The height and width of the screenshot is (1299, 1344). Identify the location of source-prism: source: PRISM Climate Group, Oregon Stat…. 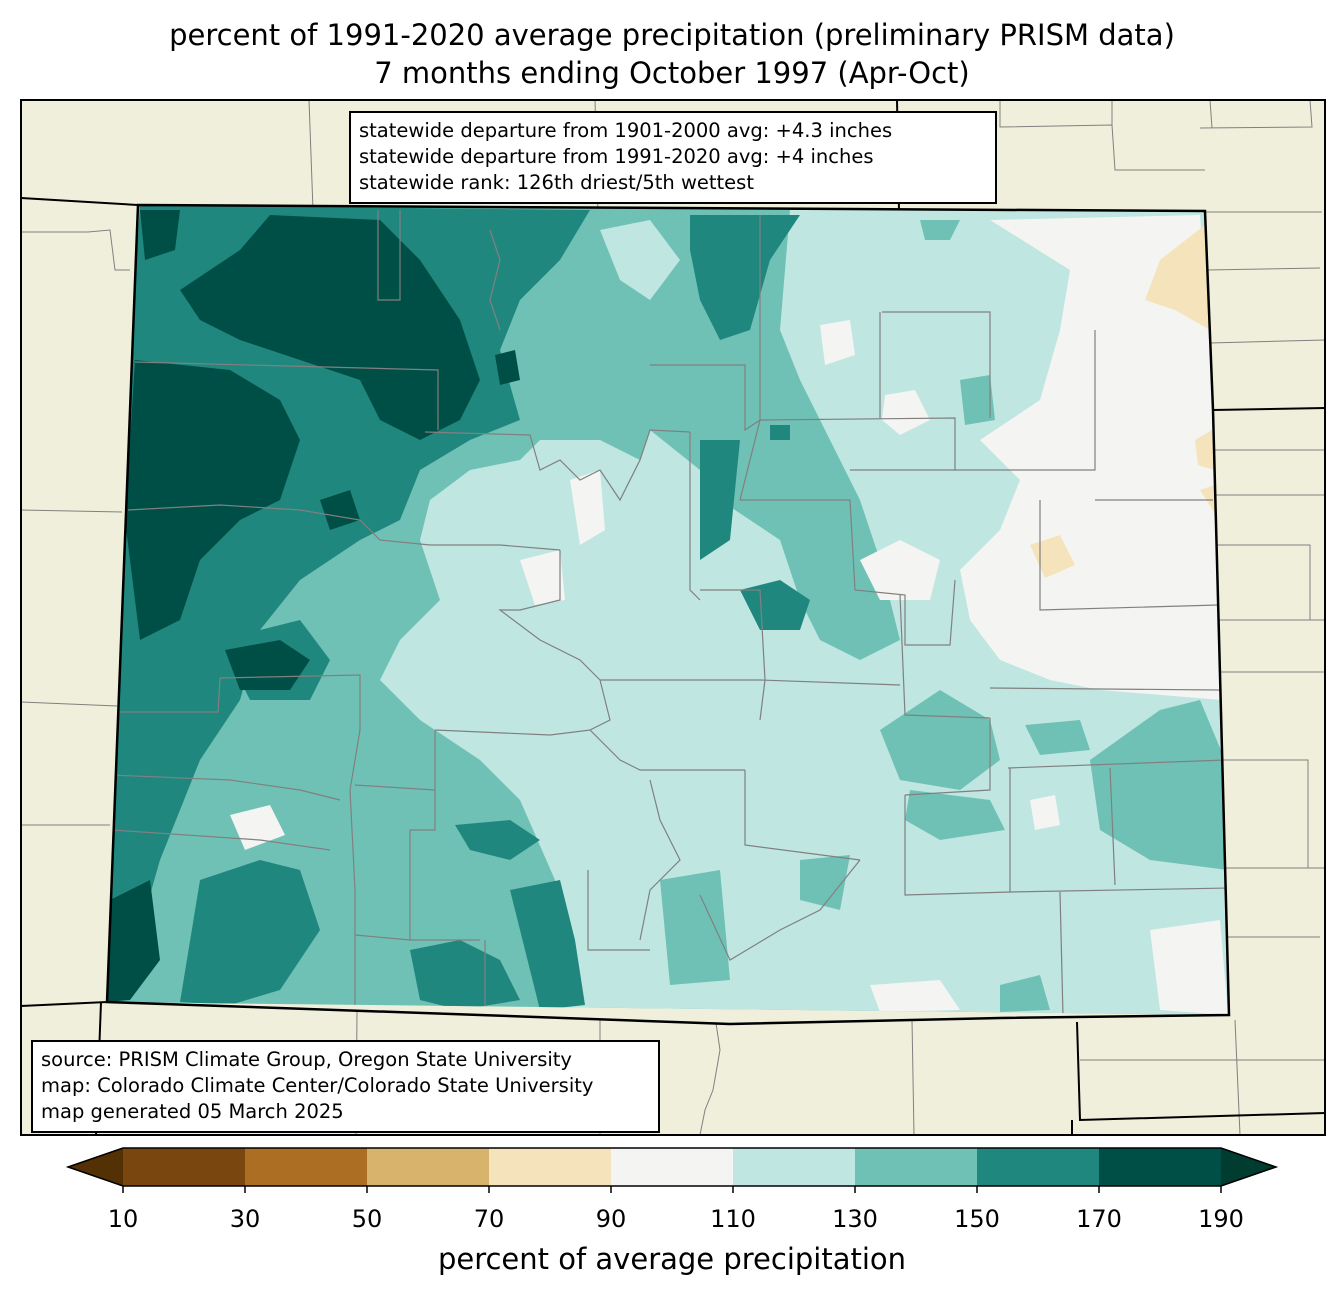
(306, 1059).